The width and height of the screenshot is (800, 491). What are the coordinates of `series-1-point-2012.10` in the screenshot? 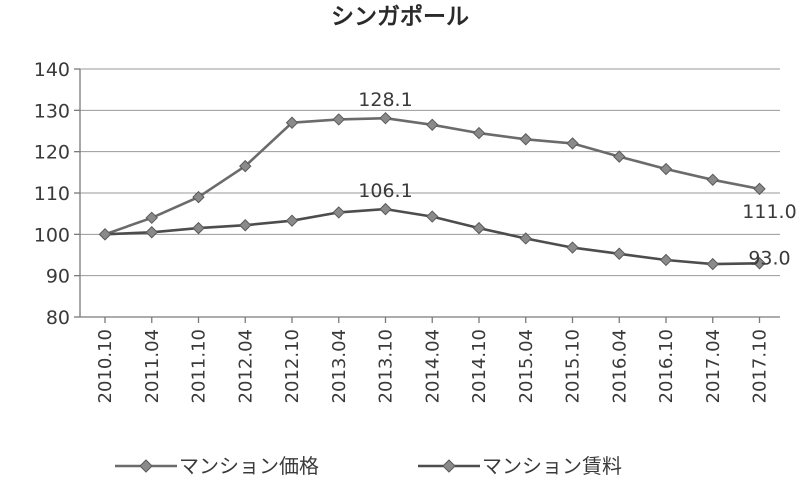 It's located at (292, 122).